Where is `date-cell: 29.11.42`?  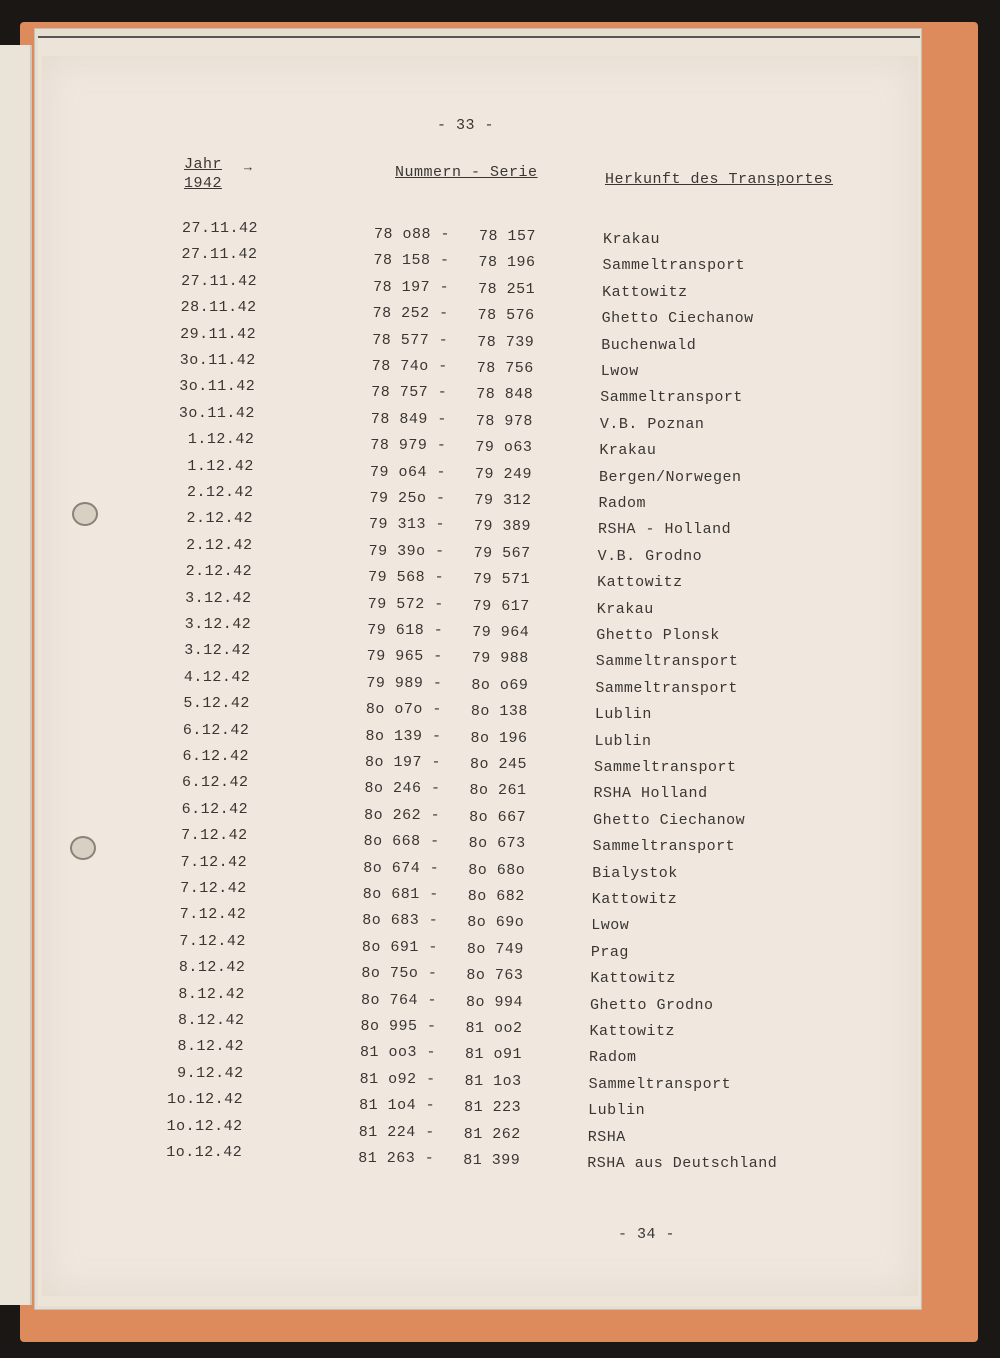 date-cell: 29.11.42 is located at coordinates (218, 334).